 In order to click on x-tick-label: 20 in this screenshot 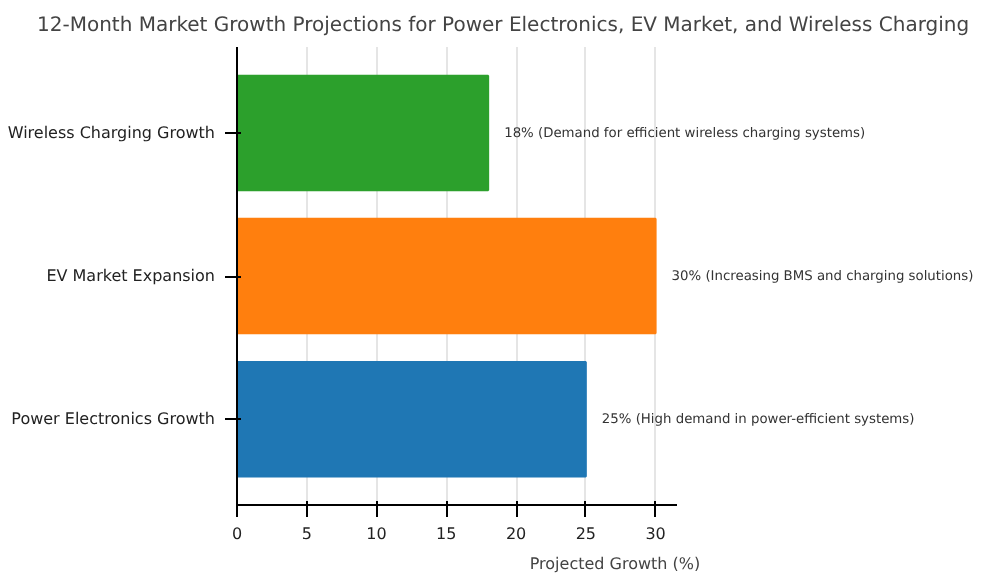, I will do `click(516, 534)`.